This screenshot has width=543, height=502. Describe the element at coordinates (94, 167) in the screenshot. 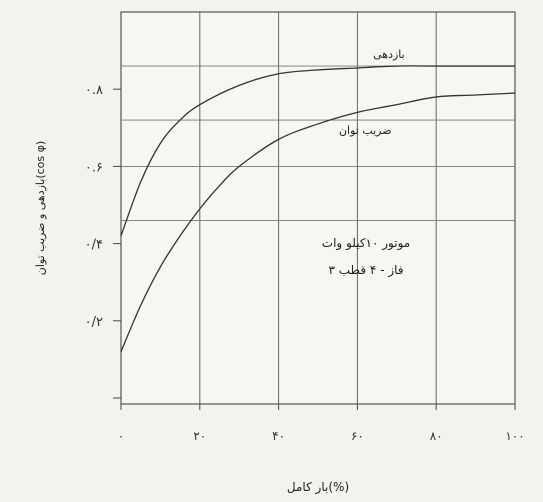

I see `y-tick-label: ۰.۶` at that location.